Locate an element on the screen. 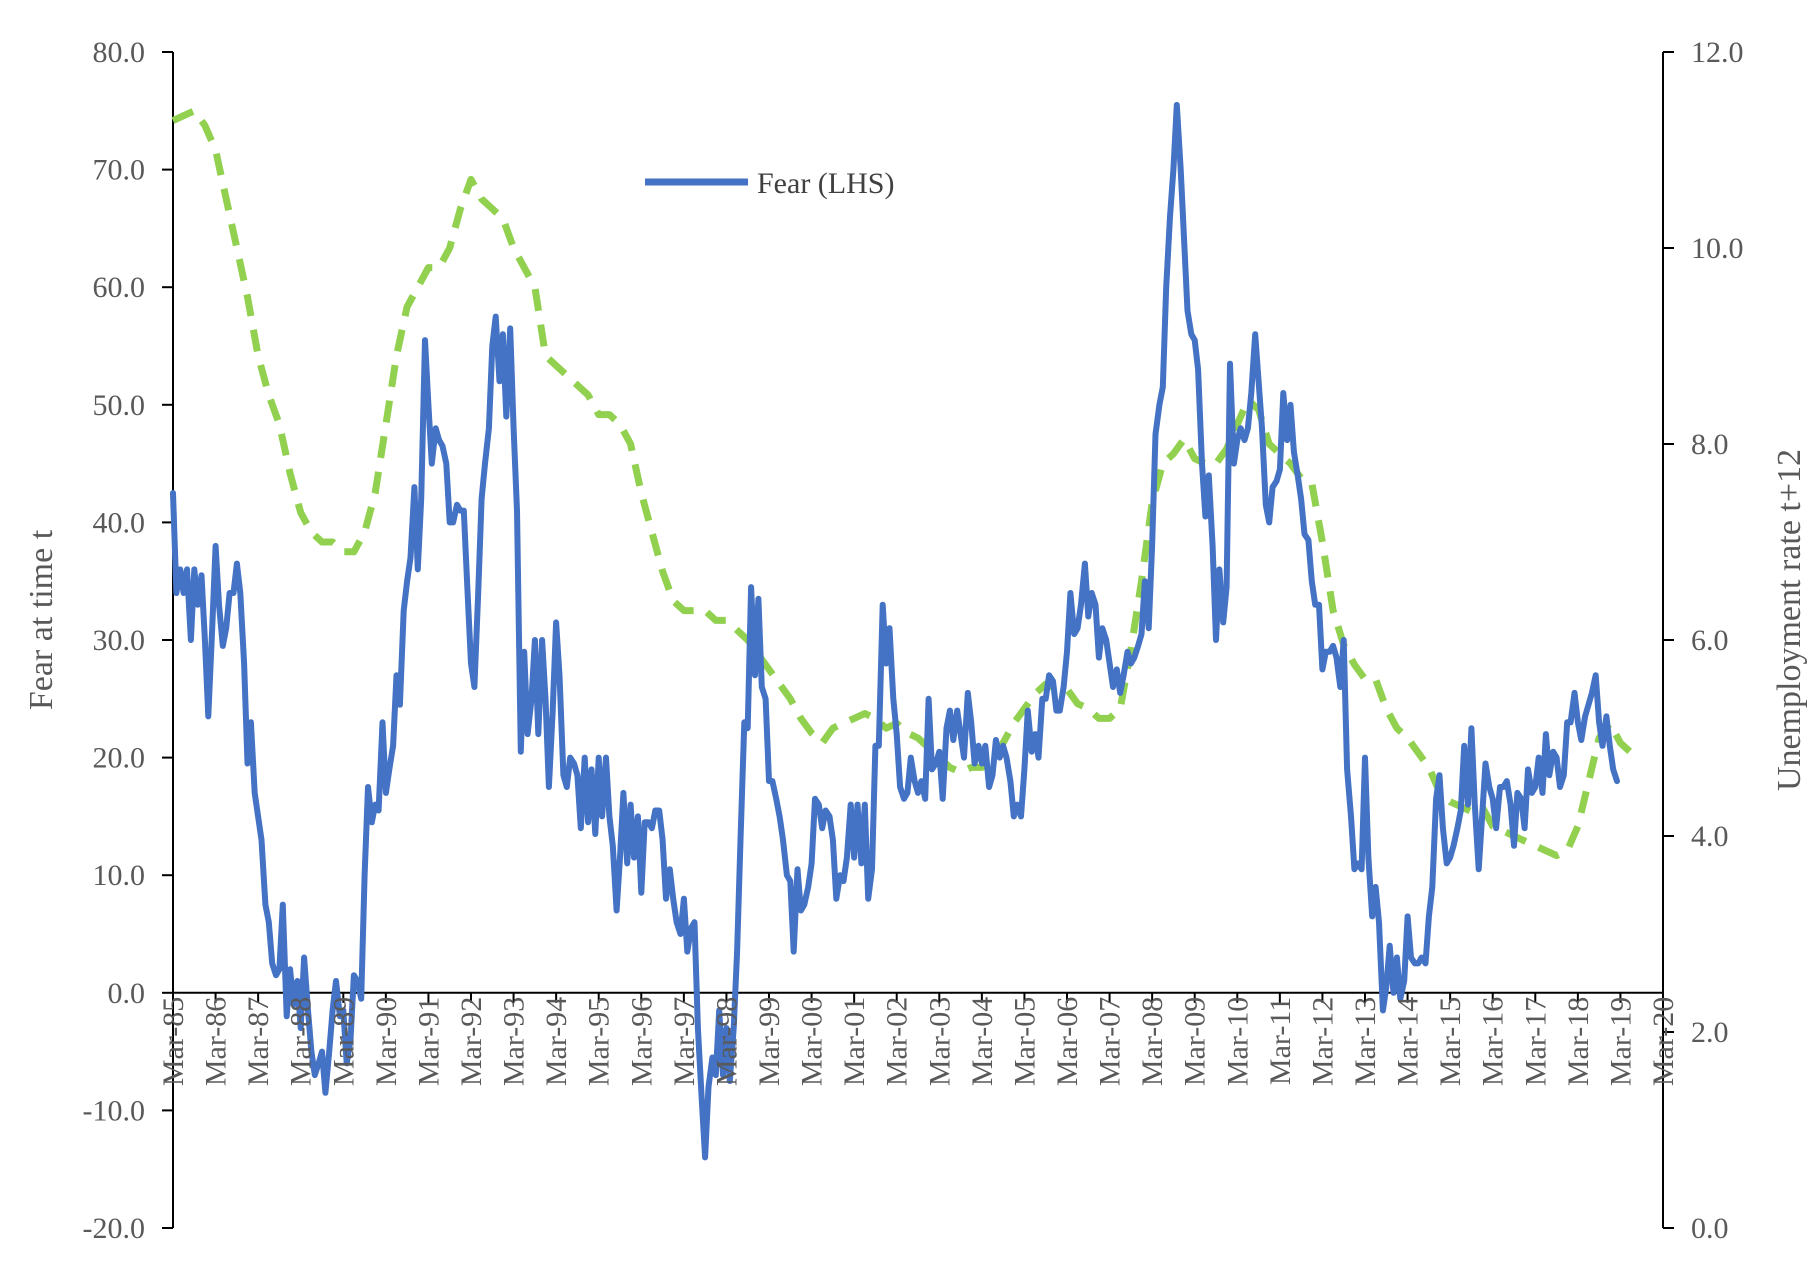 This screenshot has width=1816, height=1269. x-axis-tick-label: Mar-08 is located at coordinates (1152, 1041).